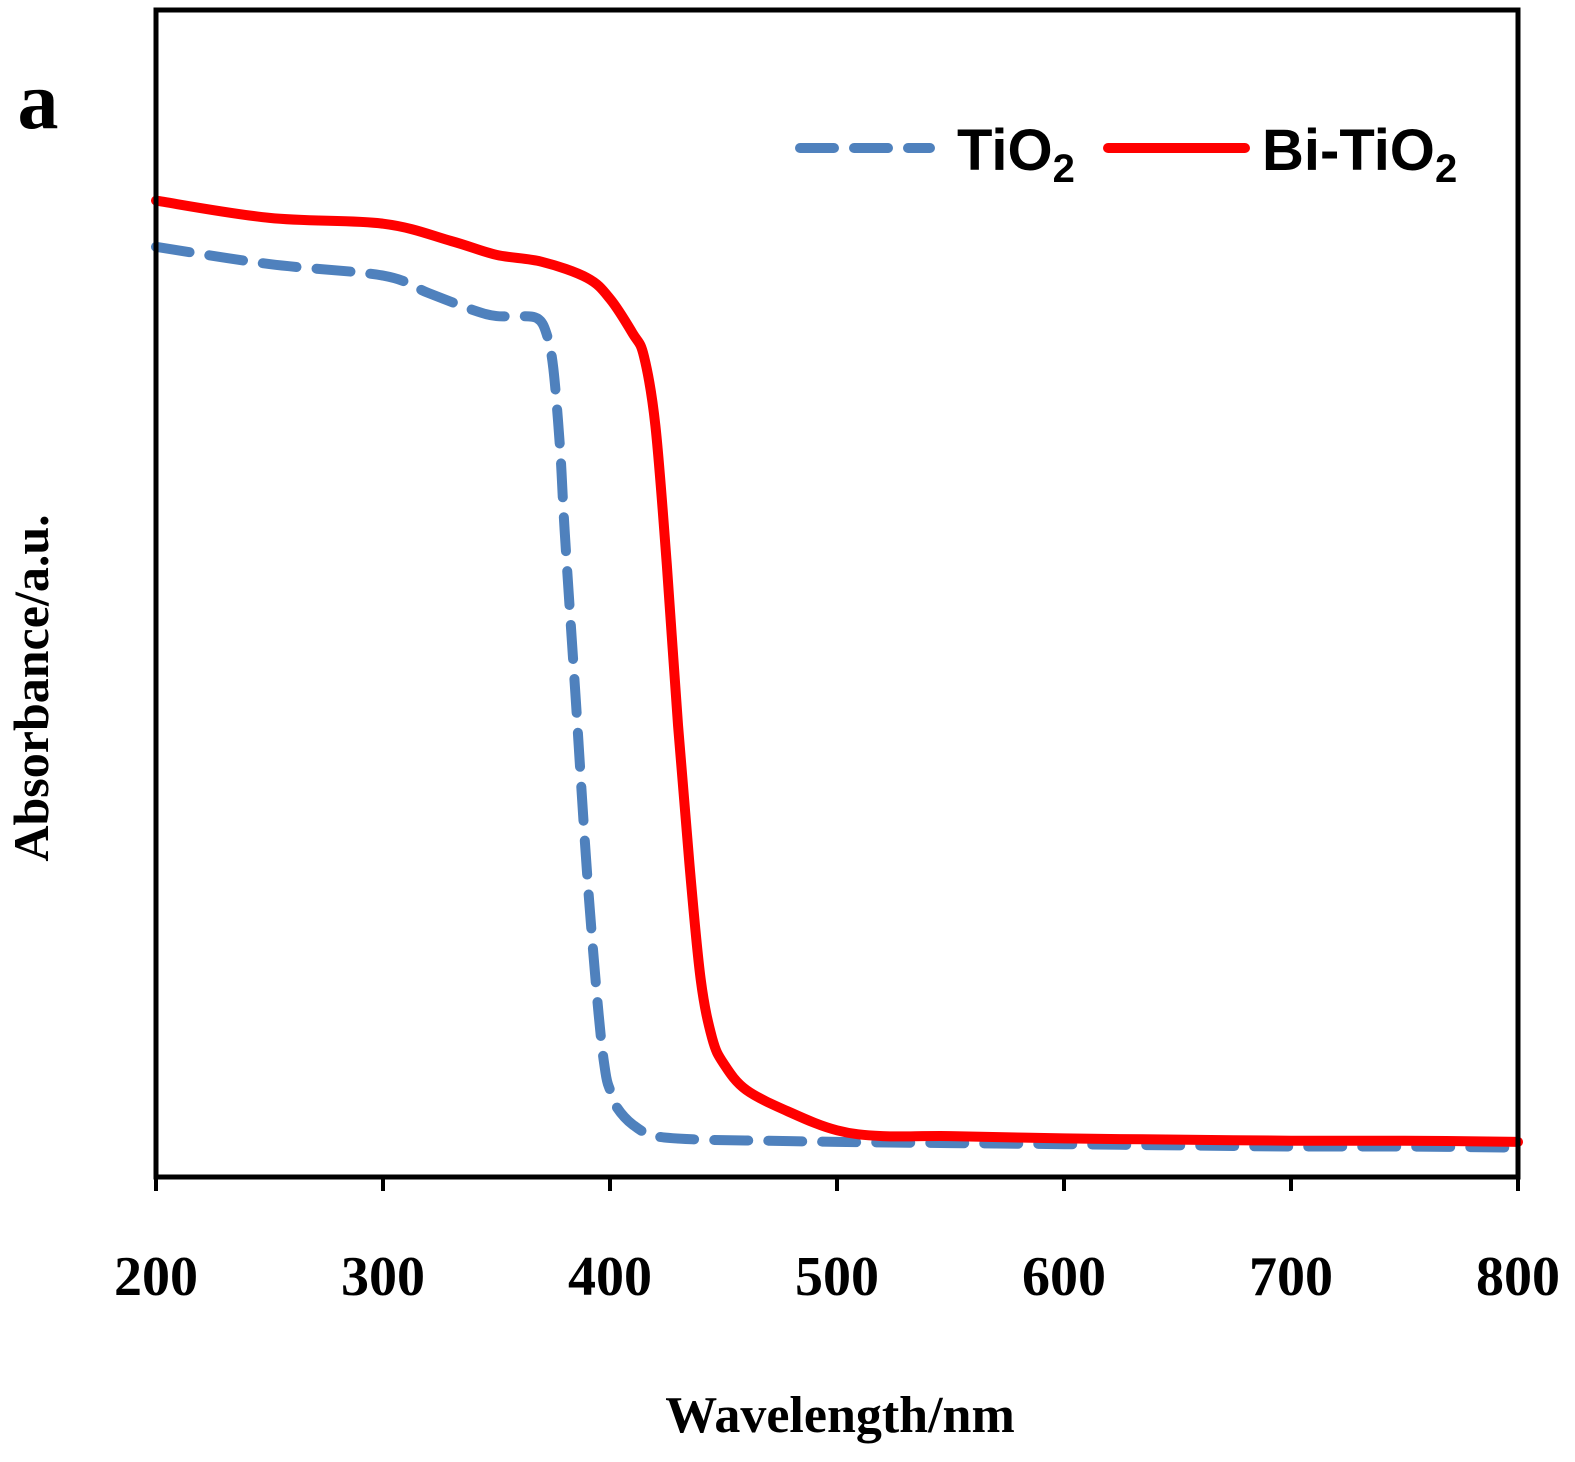 The width and height of the screenshot is (1575, 1462). I want to click on x-tick-label: 300, so click(383, 1277).